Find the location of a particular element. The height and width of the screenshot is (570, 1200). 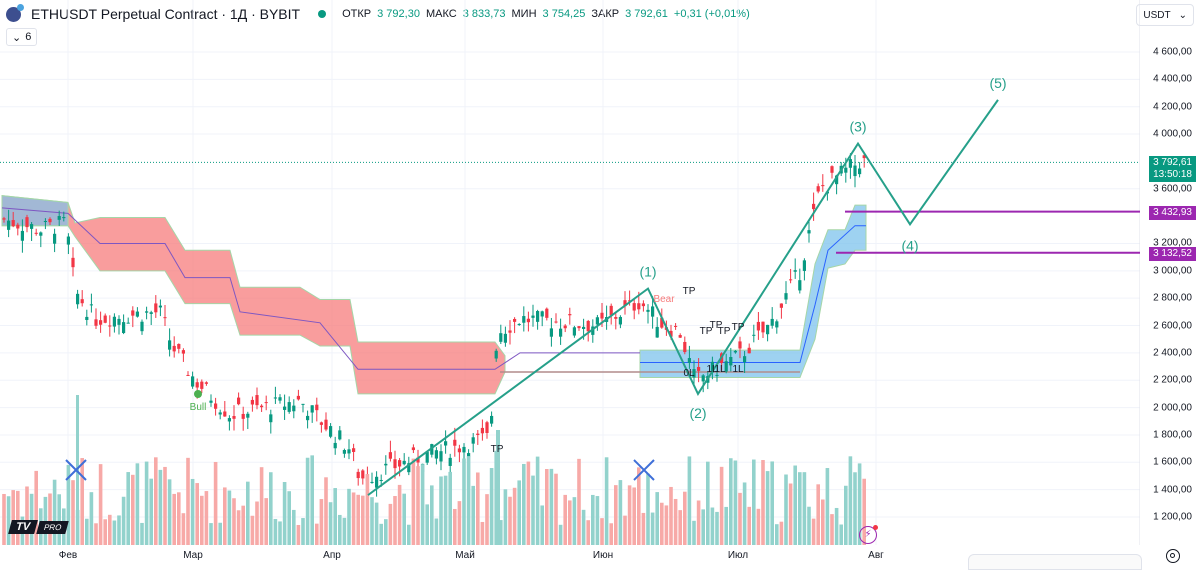

svg-text: Bear is located at coordinates (664, 299).